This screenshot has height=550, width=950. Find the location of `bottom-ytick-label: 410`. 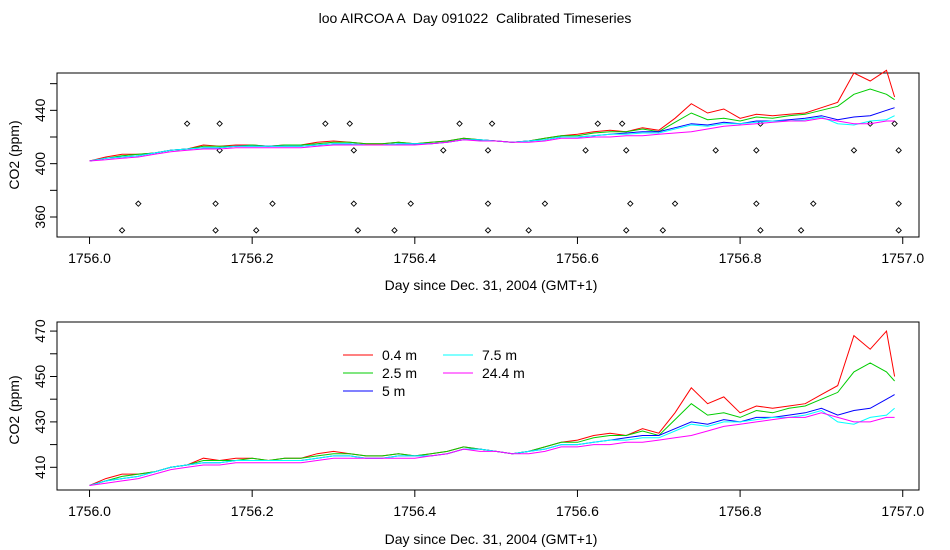

bottom-ytick-label: 410 is located at coordinates (40, 467).